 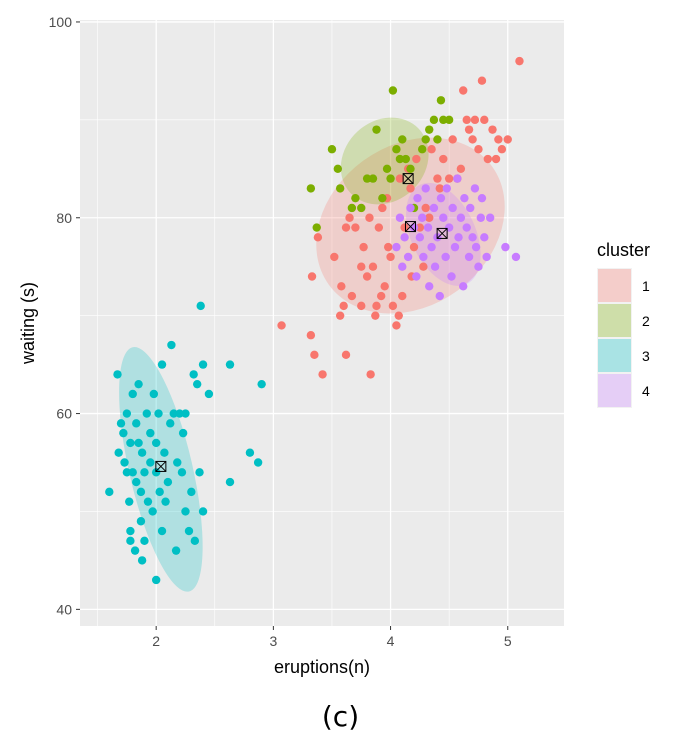 What do you see at coordinates (508, 641) in the screenshot?
I see `x-tick-label: 5` at bounding box center [508, 641].